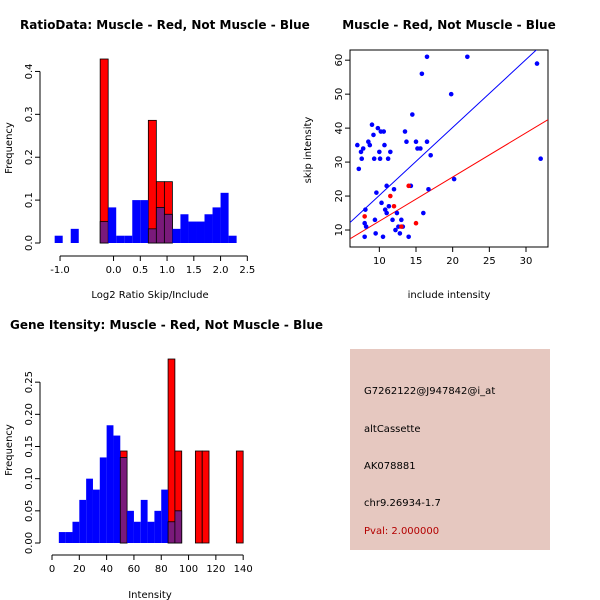 This screenshot has height=600, width=600. What do you see at coordinates (60, 270) in the screenshot?
I see `x-tick-label: -1.0` at bounding box center [60, 270].